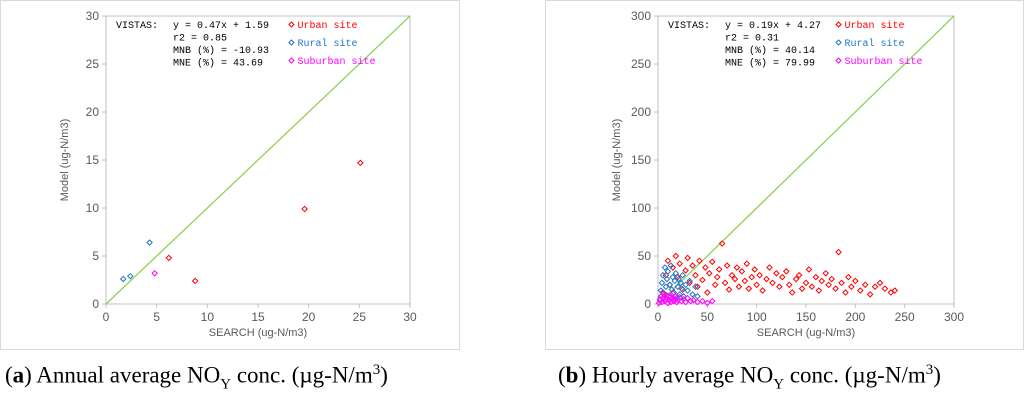 The image size is (1024, 405). I want to click on stats-line: r2 = 0.31, so click(752, 39).